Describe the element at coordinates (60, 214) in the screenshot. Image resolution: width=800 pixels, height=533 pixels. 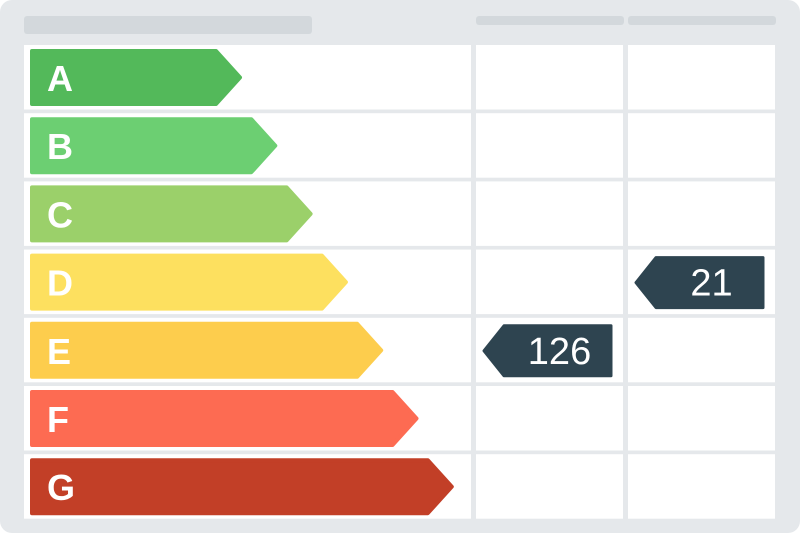
I see `rating-letter: C` at that location.